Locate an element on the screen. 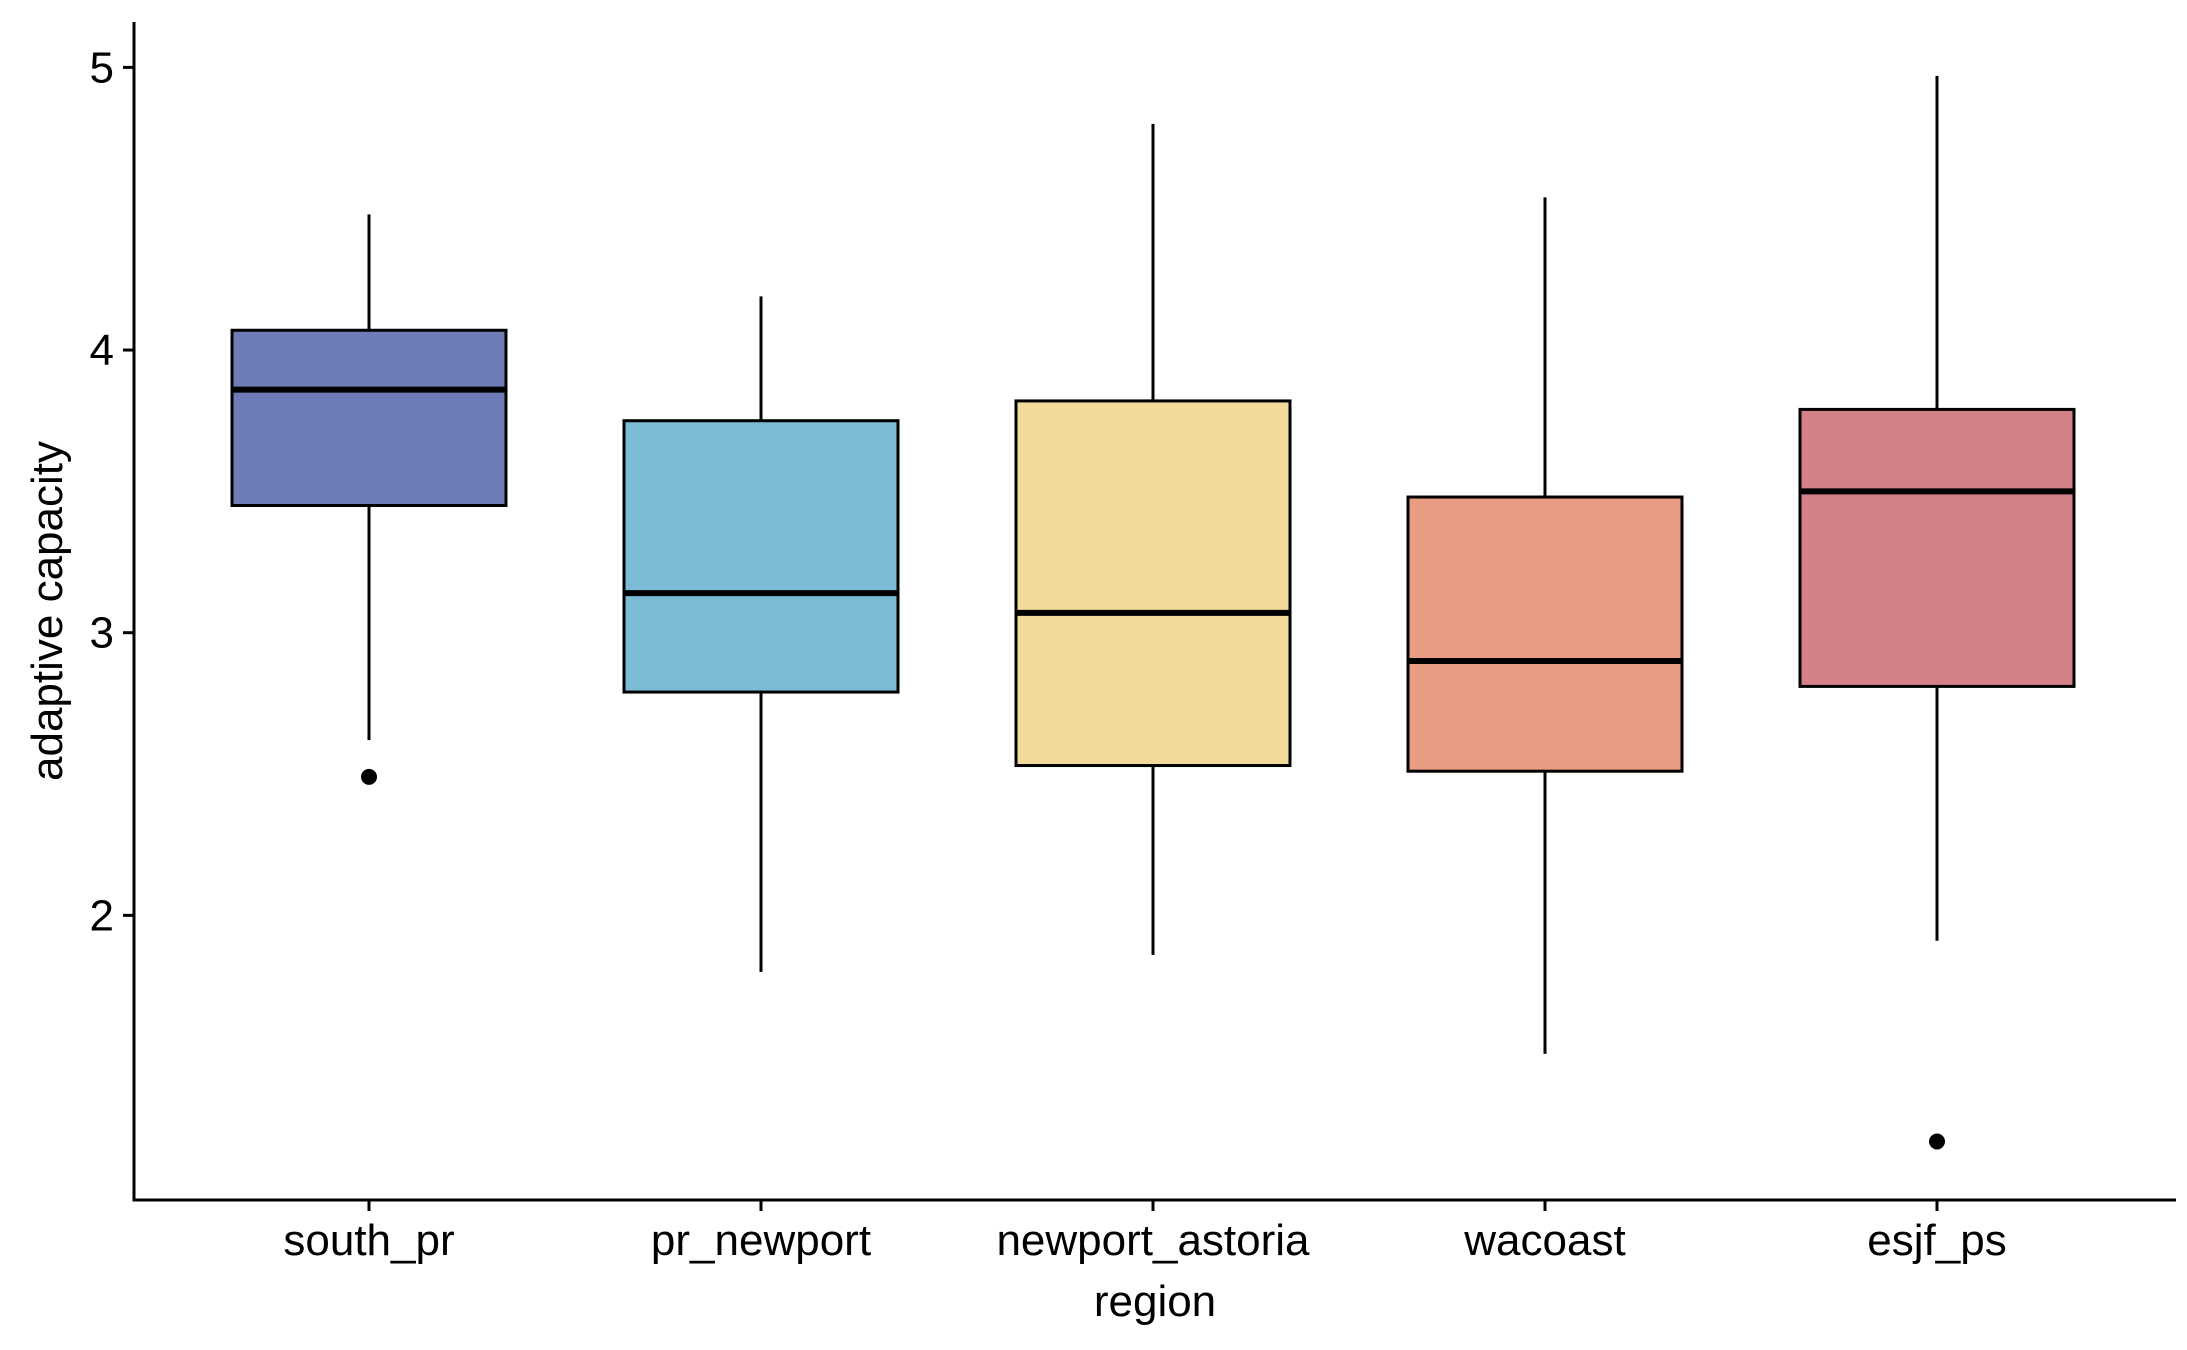 The image size is (2187, 1350). box-pr_newport is located at coordinates (761, 556).